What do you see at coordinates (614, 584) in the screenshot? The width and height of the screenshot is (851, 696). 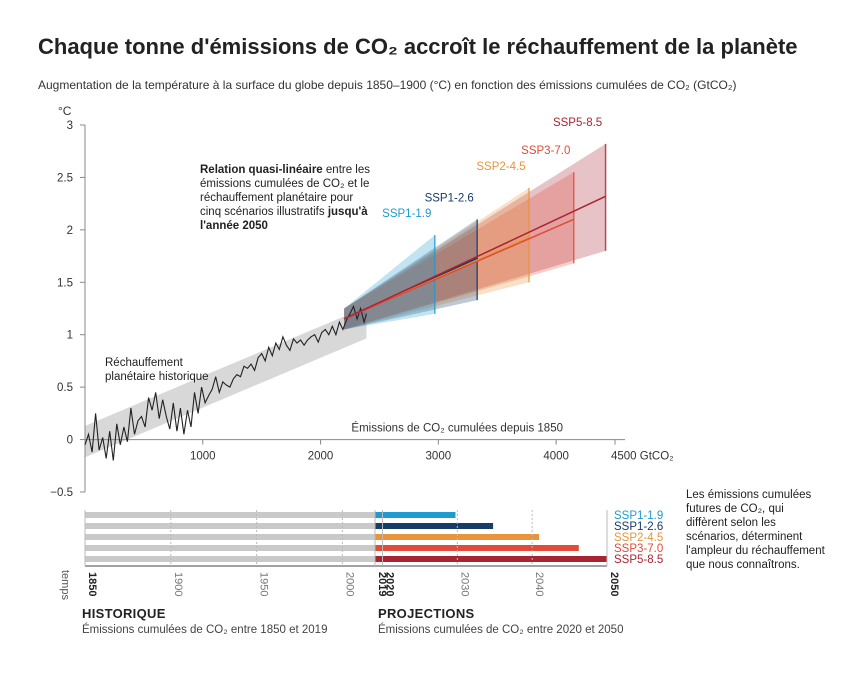 I see `year-label: 2050` at bounding box center [614, 584].